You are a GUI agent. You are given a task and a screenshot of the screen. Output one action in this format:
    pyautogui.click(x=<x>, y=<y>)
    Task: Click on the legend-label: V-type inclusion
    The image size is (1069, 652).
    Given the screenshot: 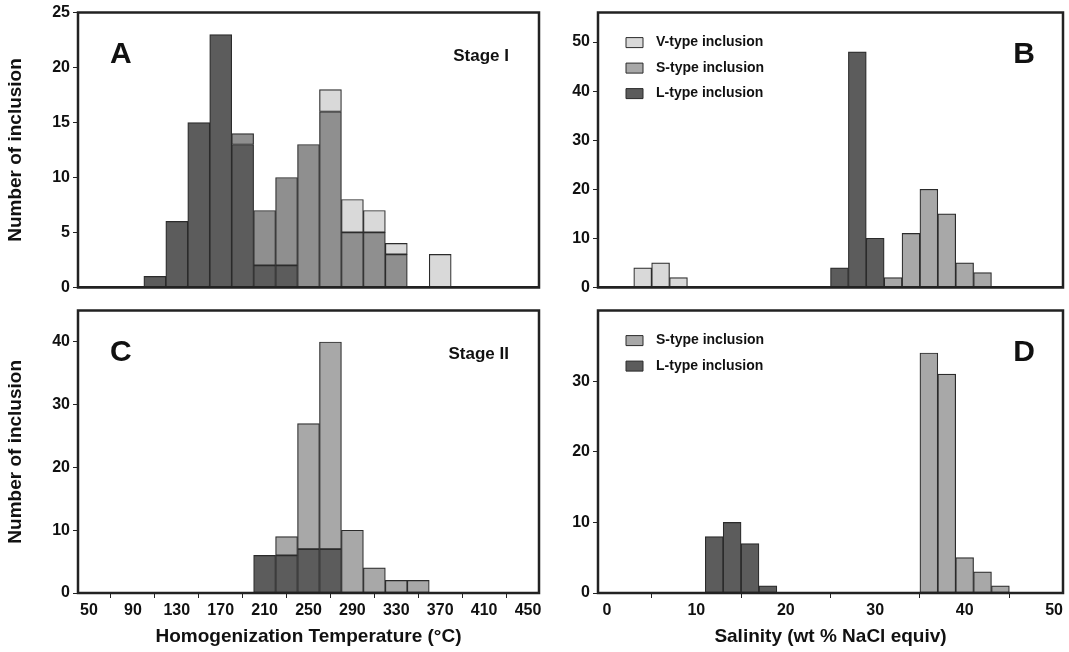 What is the action you would take?
    pyautogui.click(x=710, y=41)
    